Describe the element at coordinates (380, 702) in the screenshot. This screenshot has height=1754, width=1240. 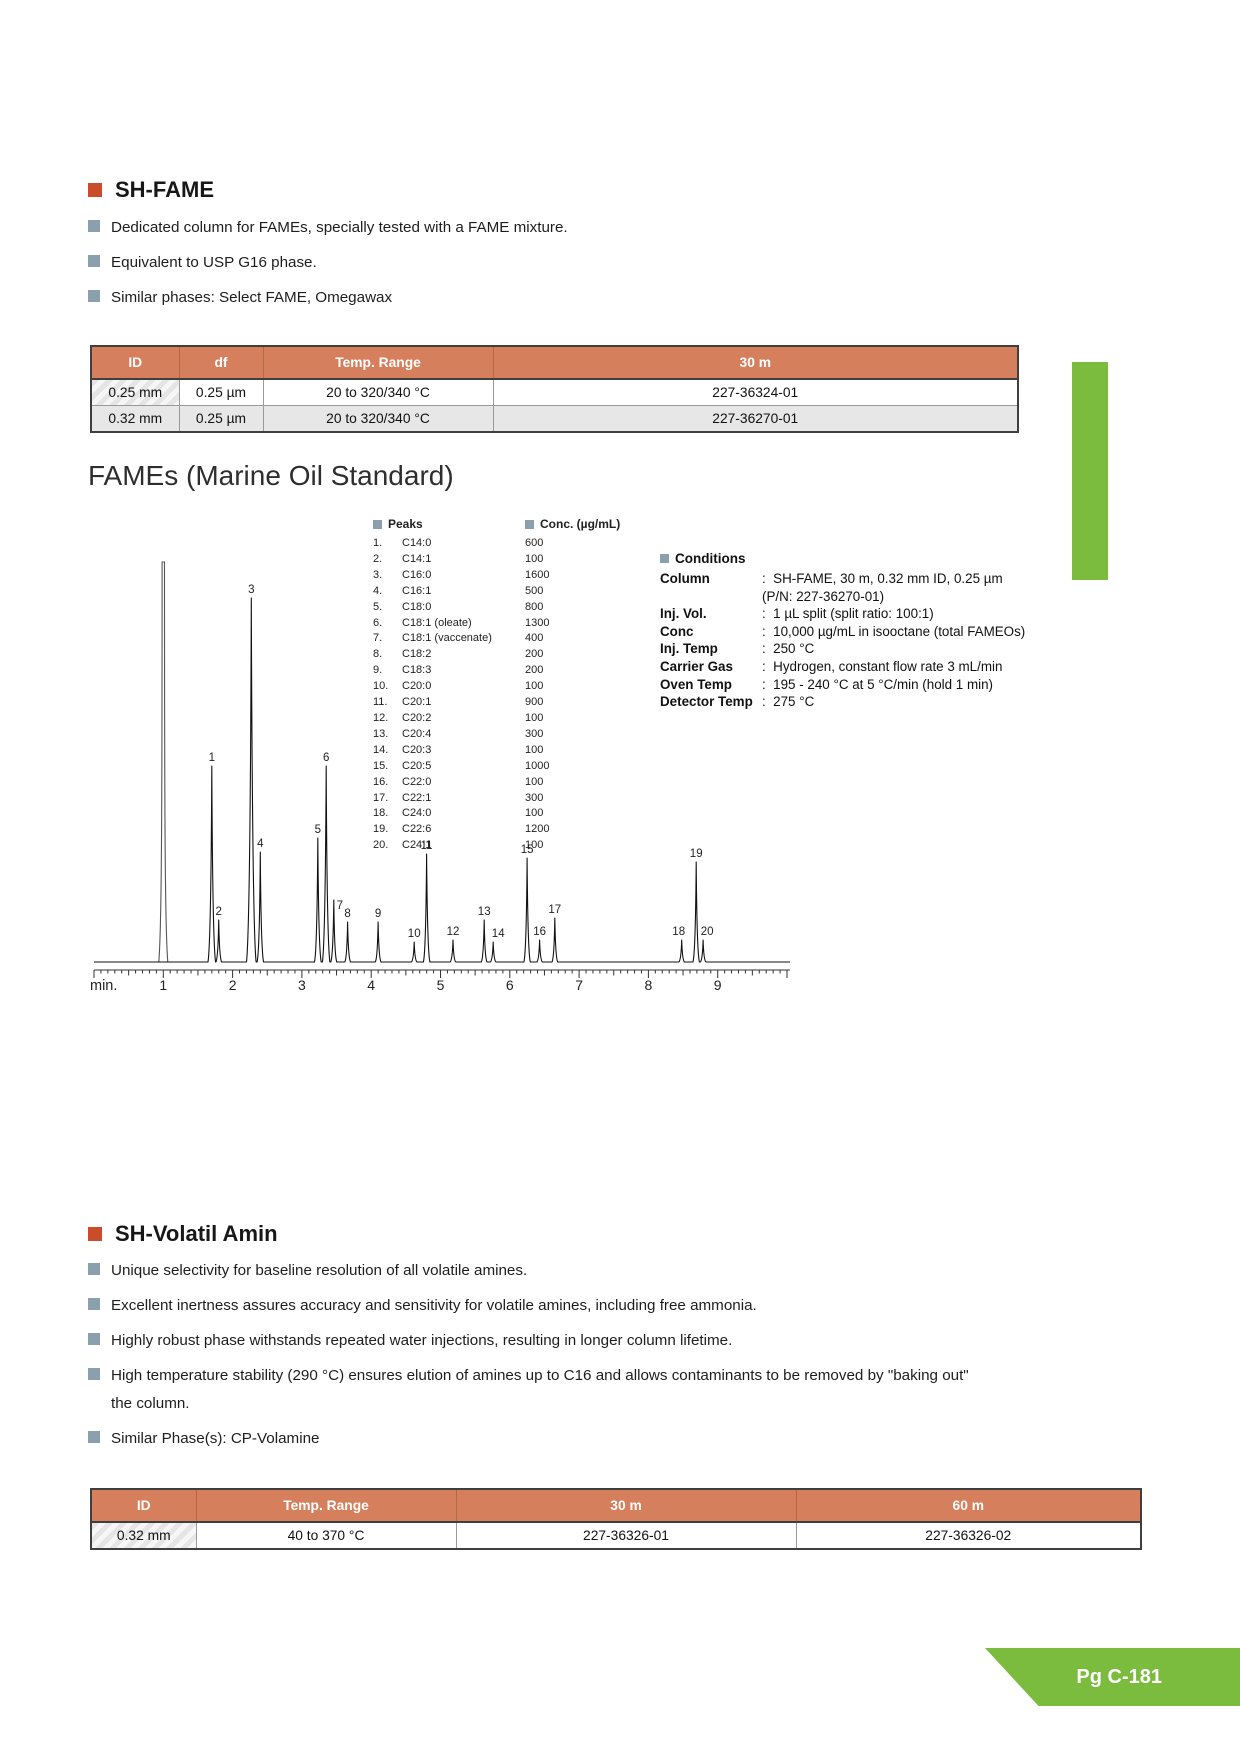
I see `peak-number: 11.` at that location.